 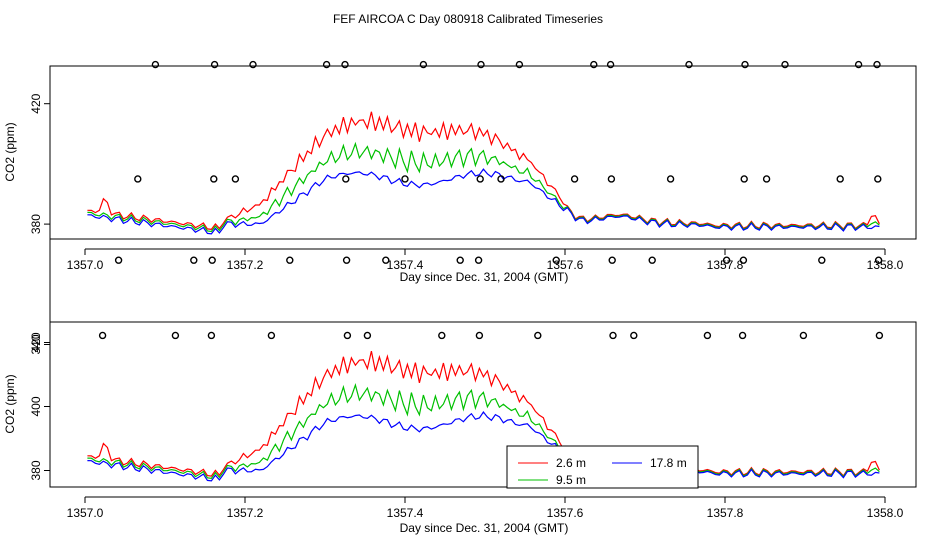 I want to click on bottom-y-tick-label: 380, so click(x=36, y=470).